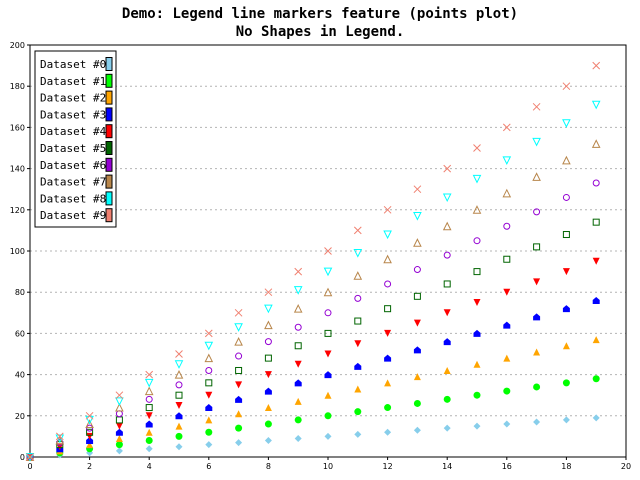 The height and width of the screenshot is (480, 640). What do you see at coordinates (507, 466) in the screenshot?
I see `x-tick-label: 16` at bounding box center [507, 466].